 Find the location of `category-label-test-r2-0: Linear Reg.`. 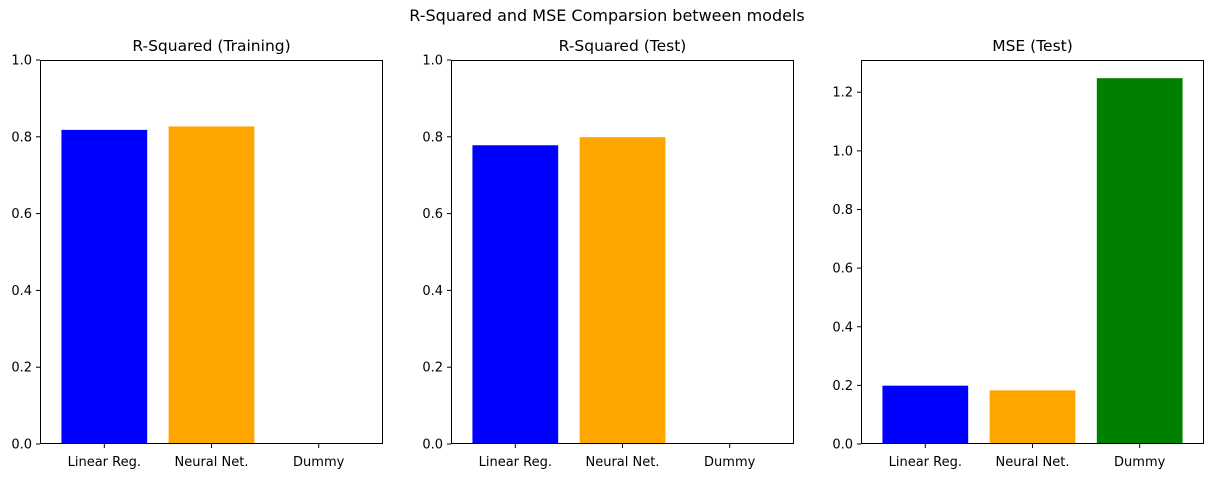

category-label-test-r2-0: Linear Reg. is located at coordinates (515, 462).